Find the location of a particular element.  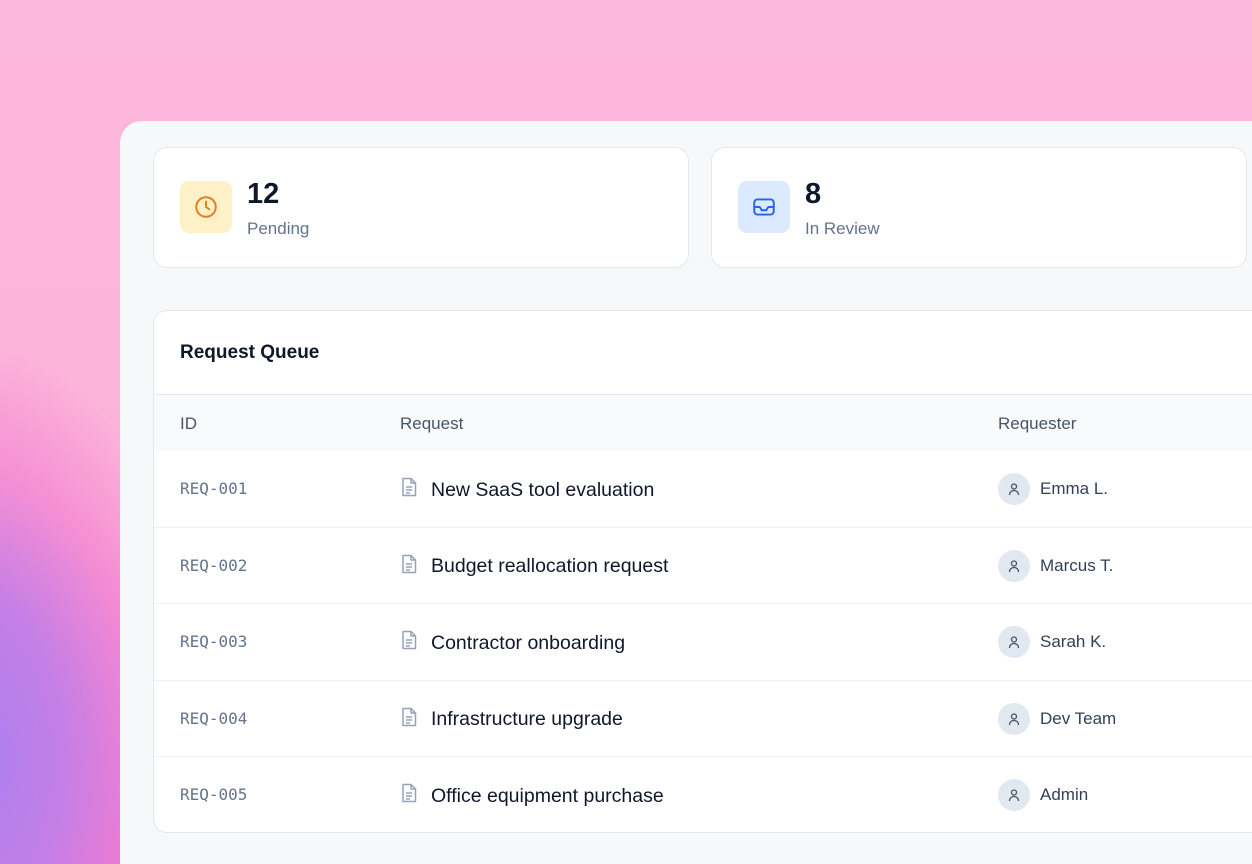

inbox-icon is located at coordinates (764, 207).